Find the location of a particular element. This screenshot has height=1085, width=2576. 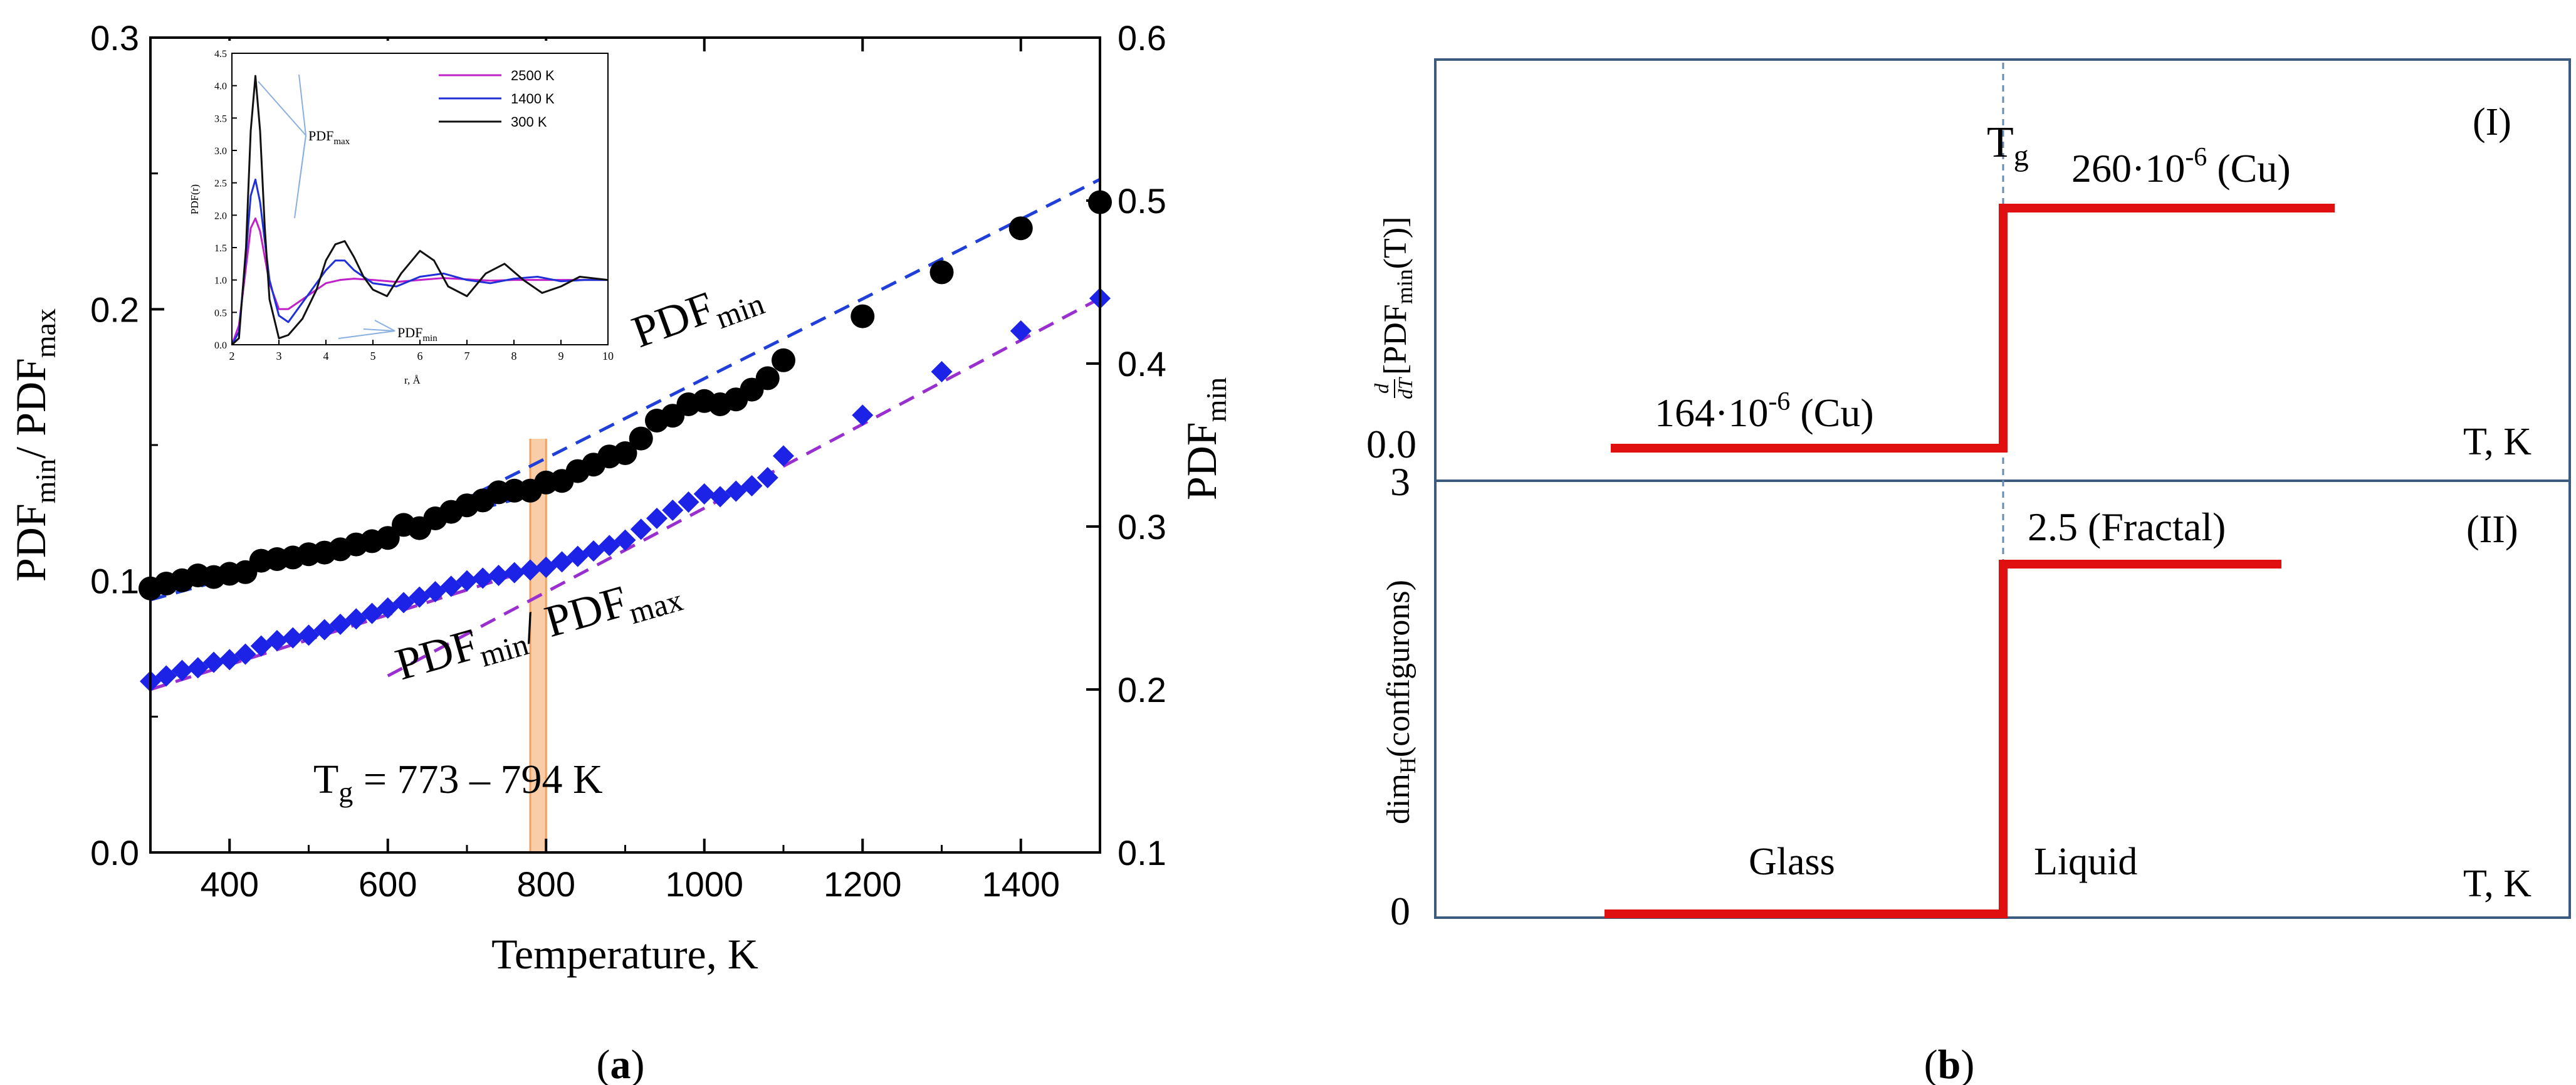

panel-I-tag: (I) is located at coordinates (2492, 122).